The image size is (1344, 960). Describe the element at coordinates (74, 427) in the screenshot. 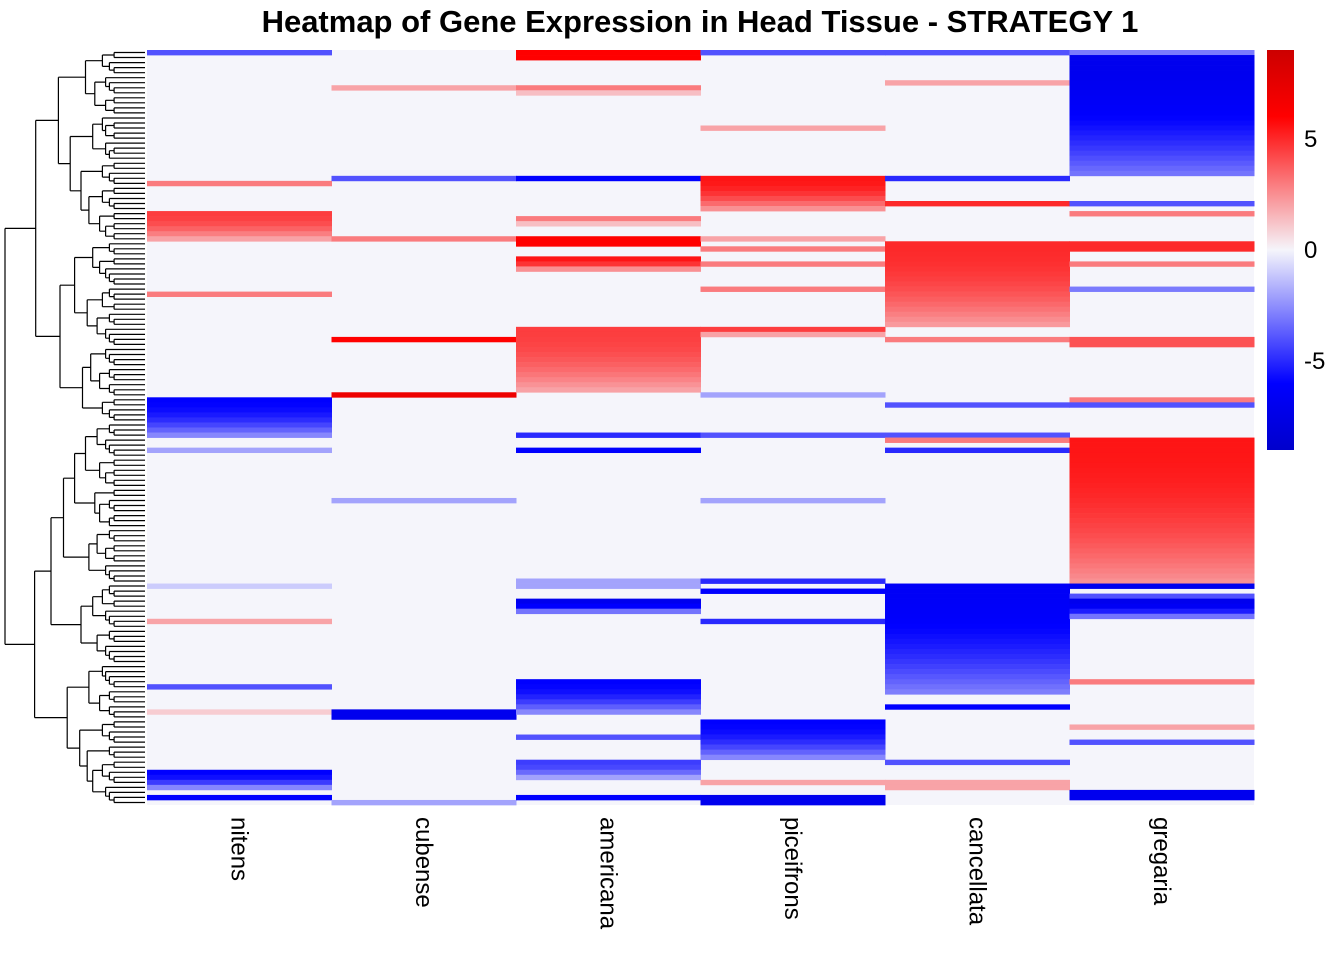

I see `row-dendrogram` at that location.